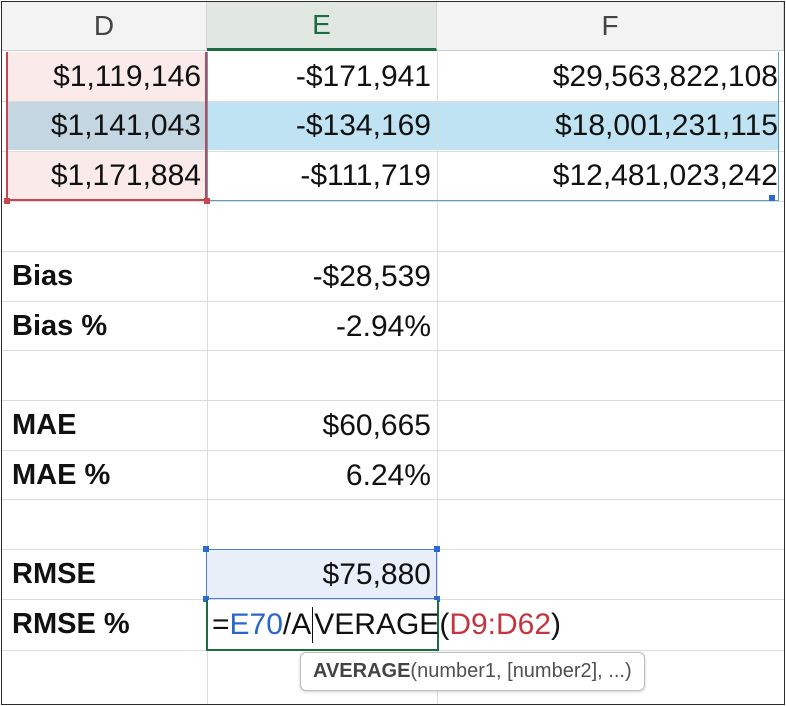 Image resolution: width=786 pixels, height=706 pixels. What do you see at coordinates (371, 276) in the screenshot?
I see `value-bias: -$28,539` at bounding box center [371, 276].